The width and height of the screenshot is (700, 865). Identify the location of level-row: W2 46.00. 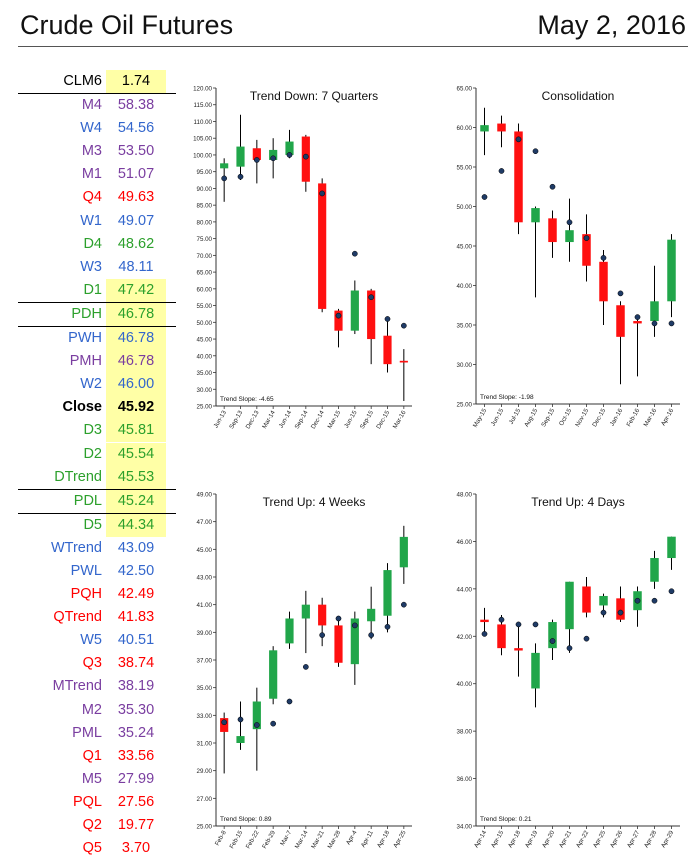
(97, 385).